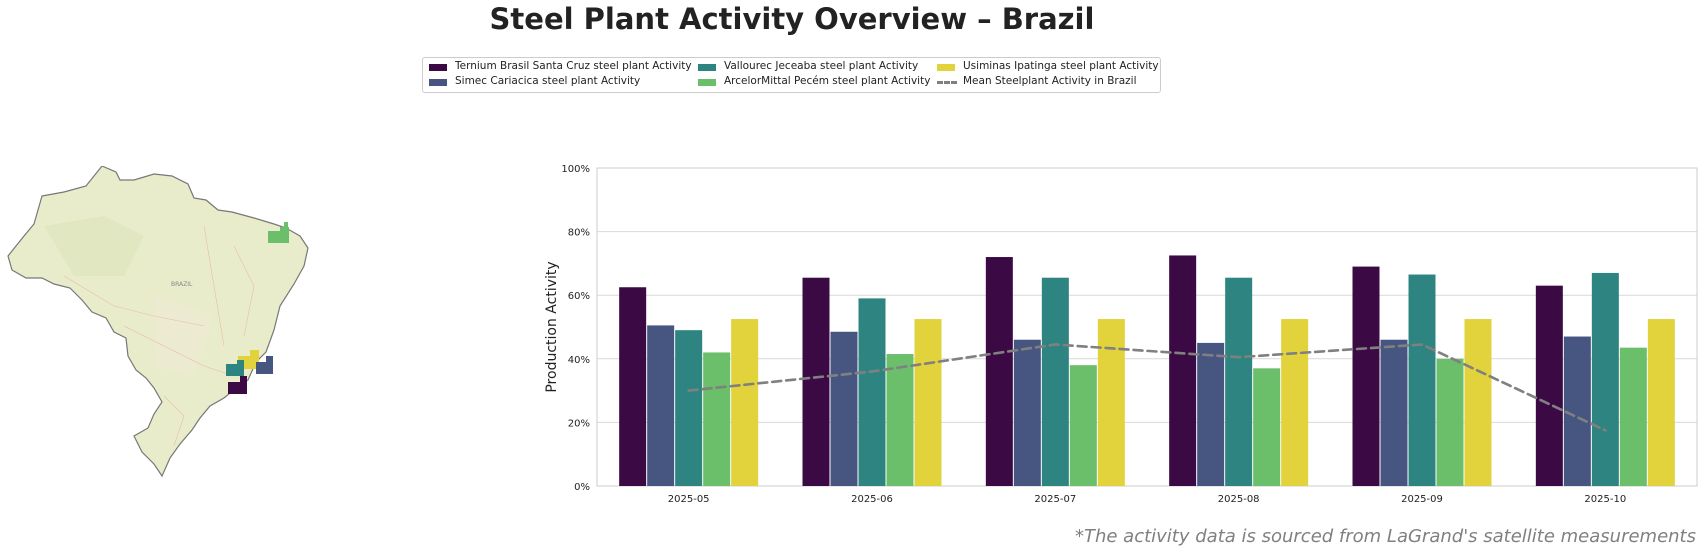  Describe the element at coordinates (827, 81) in the screenshot. I see `legend-label: ArcelorMittal Pecém steel plant Activity` at that location.